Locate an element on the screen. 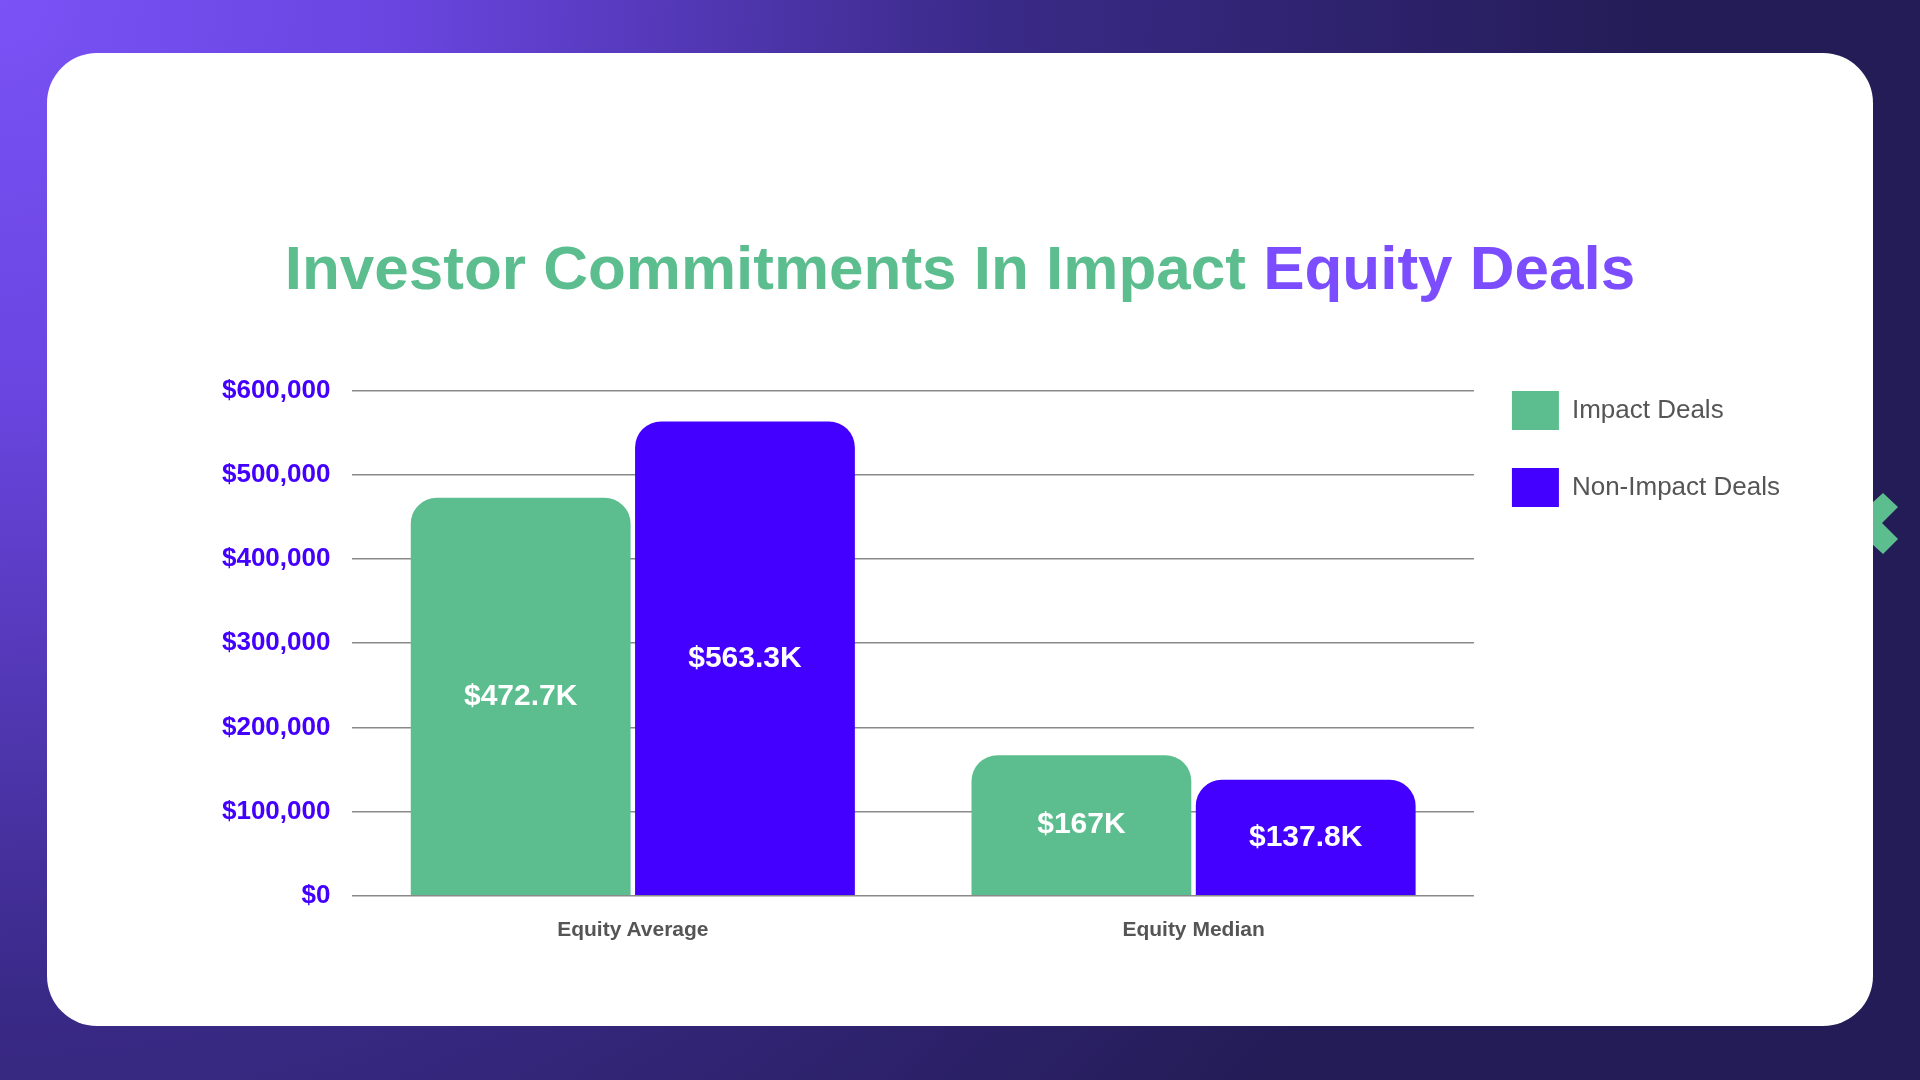 Image resolution: width=1920 pixels, height=1080 pixels. x-tick-label: Equity Median is located at coordinates (1193, 929).